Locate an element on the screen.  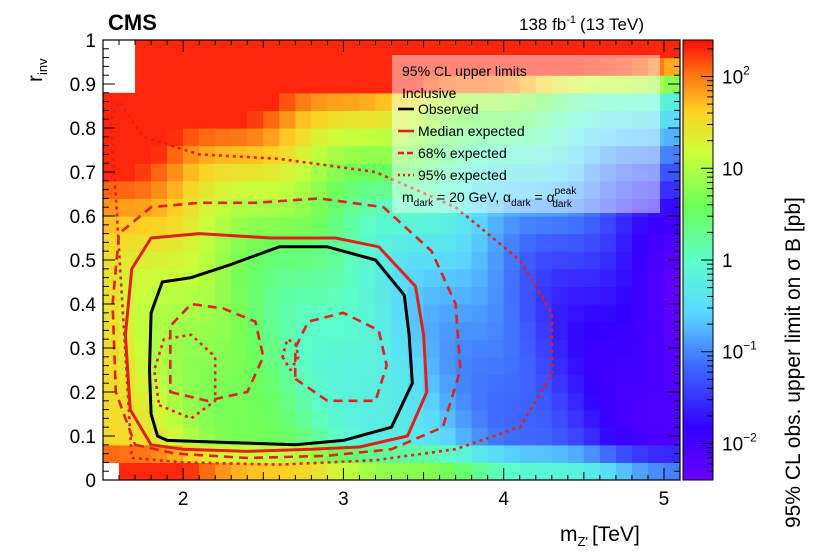
z-tick-label: 102 is located at coordinates (736, 76).